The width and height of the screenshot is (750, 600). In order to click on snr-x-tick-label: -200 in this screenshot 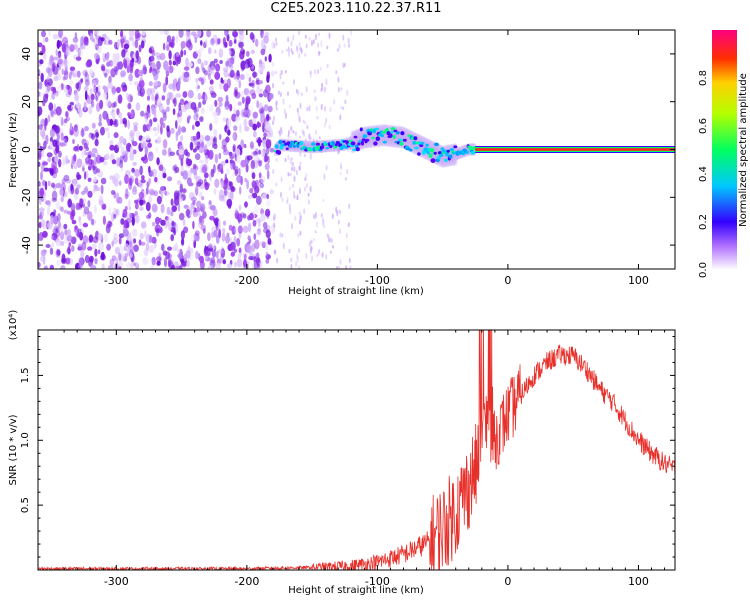, I will do `click(246, 581)`.